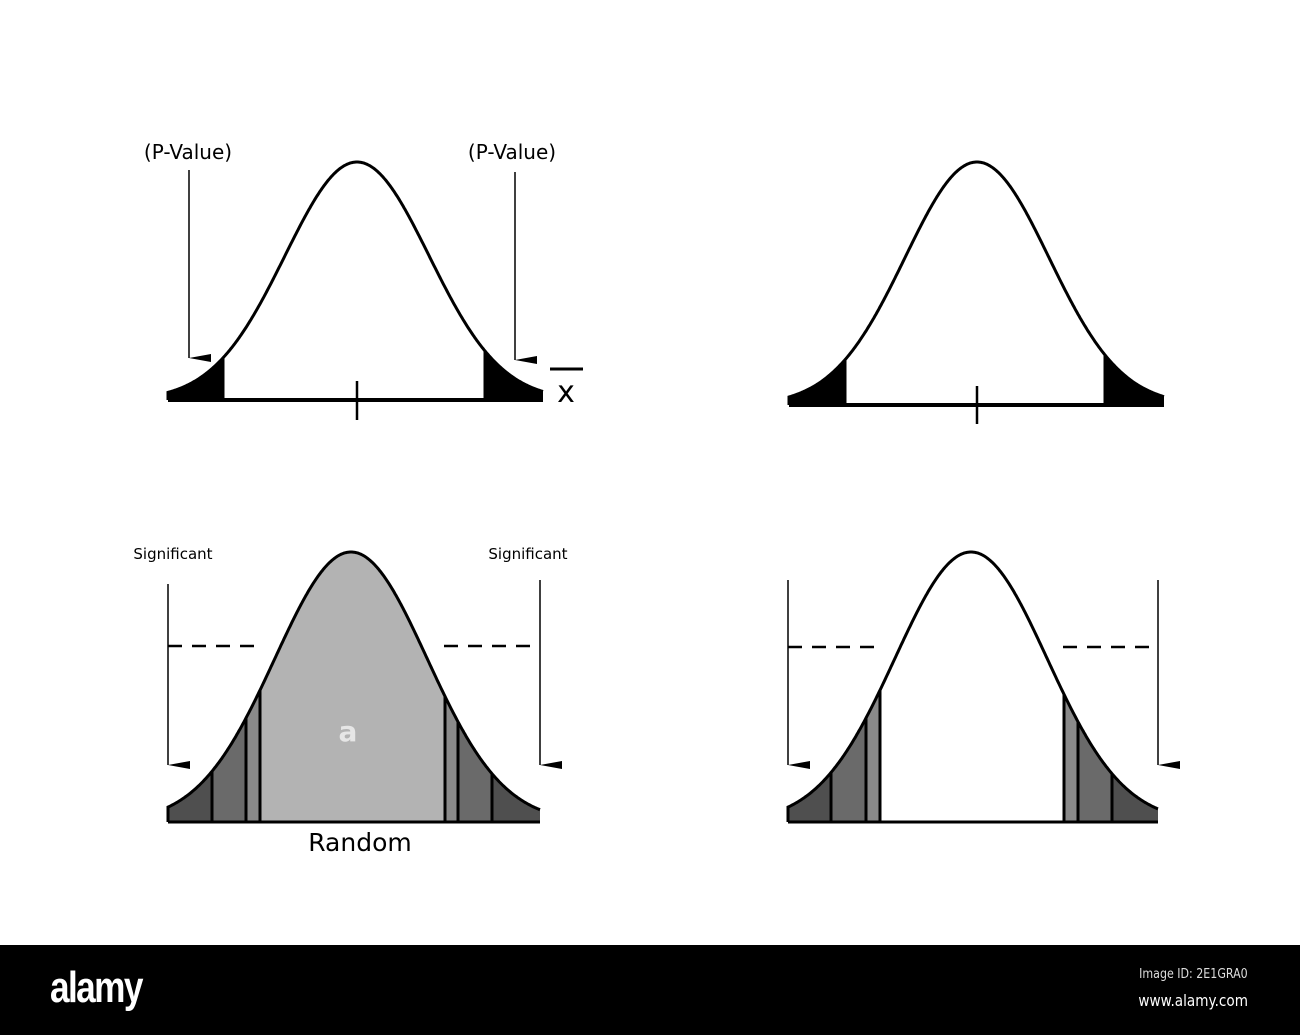 The height and width of the screenshot is (1035, 1300). Describe the element at coordinates (1135, 797) in the screenshot. I see `outer-right-band` at that location.